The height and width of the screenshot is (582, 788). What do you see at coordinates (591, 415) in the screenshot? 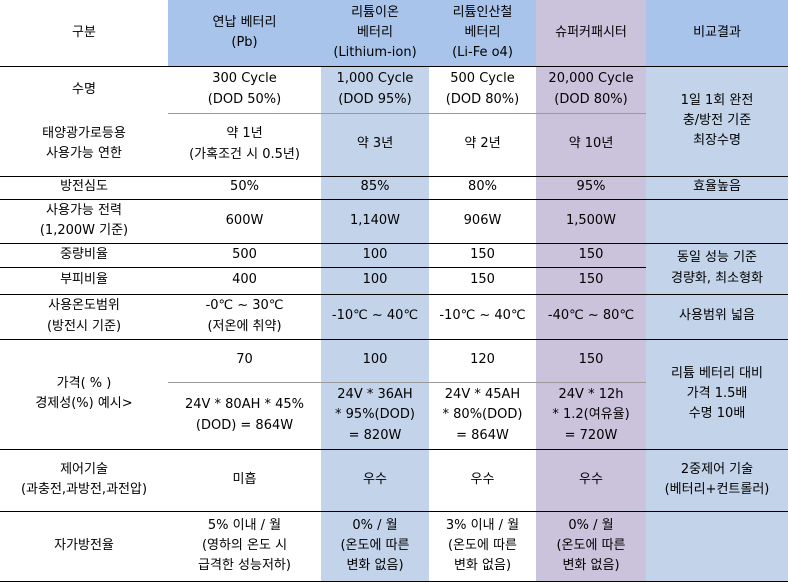
I see `cell-econ-sc: 24V * 12h * 1.2(여유율) = 720W` at bounding box center [591, 415].